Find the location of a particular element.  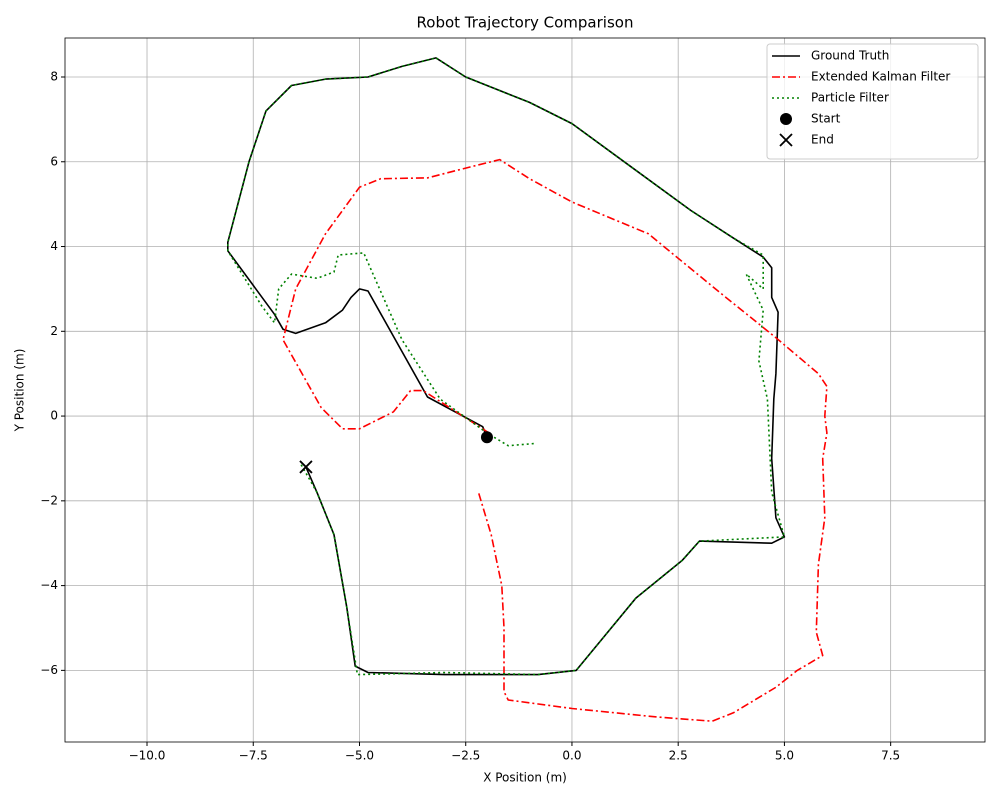

x-tick-label: −10.0 is located at coordinates (147, 756).